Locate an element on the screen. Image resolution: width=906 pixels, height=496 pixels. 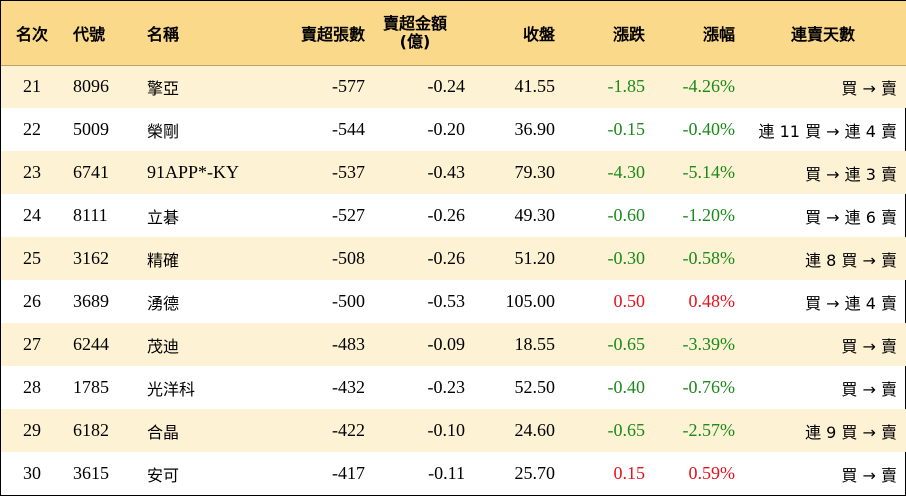
header-consecutive-days: 連賣天數 is located at coordinates (820, 33).